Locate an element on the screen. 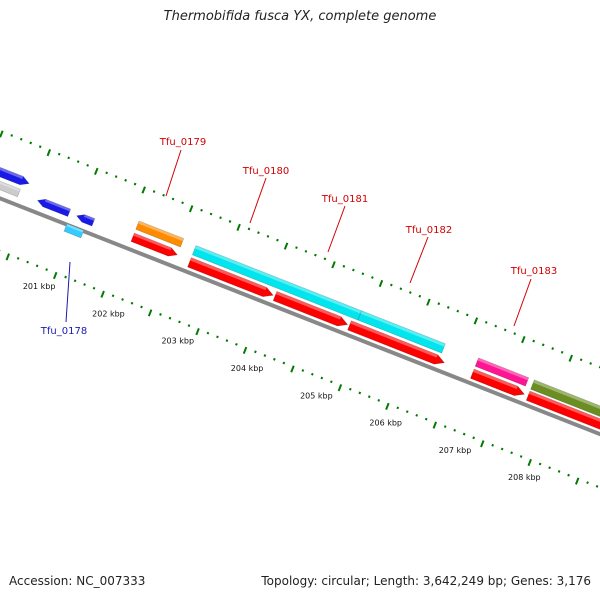 This screenshot has height=600, width=600. gene-block-tfu0178-highlight is located at coordinates (75, 228).